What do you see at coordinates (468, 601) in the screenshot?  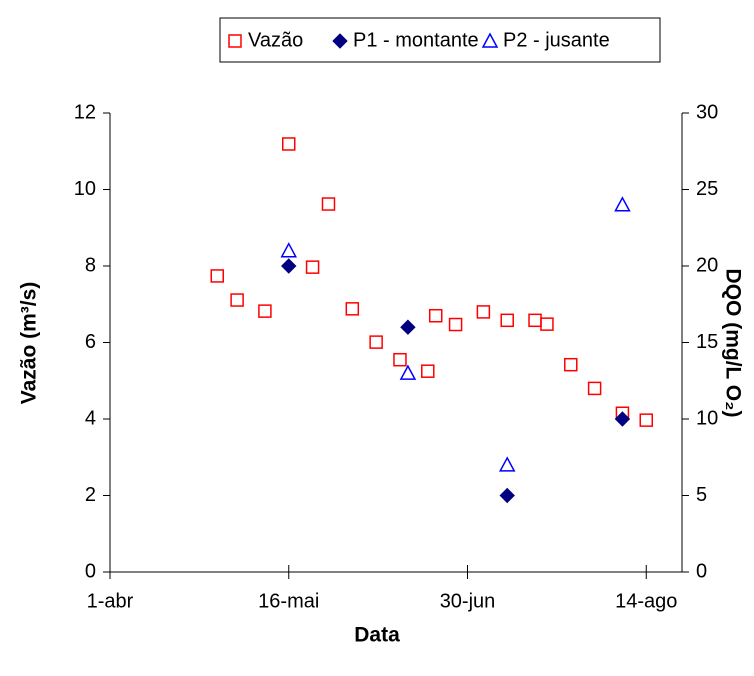 I see `x-tick-label: 30-jun` at bounding box center [468, 601].